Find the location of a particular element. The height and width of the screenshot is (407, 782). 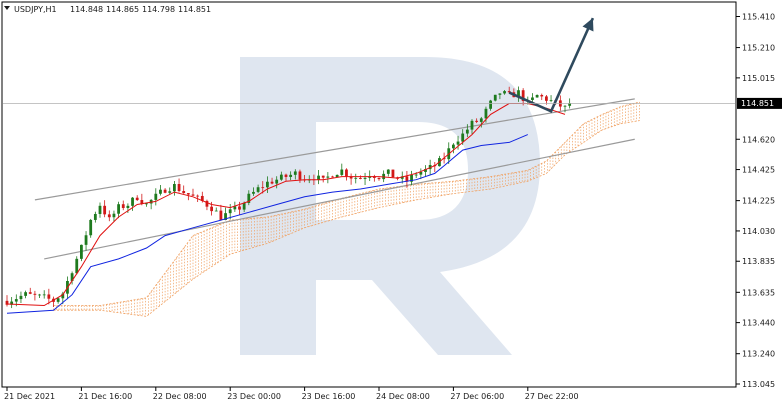

x-tick-label: 23 Dec 16:00 is located at coordinates (329, 396).